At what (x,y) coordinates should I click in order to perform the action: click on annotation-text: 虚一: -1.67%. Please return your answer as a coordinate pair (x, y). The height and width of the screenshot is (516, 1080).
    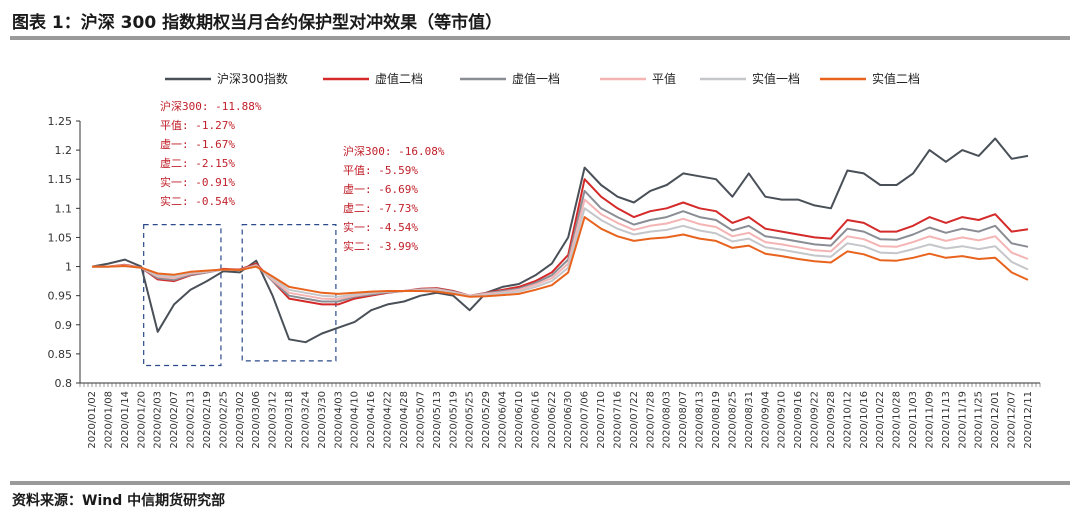
    Looking at the image, I should click on (197, 144).